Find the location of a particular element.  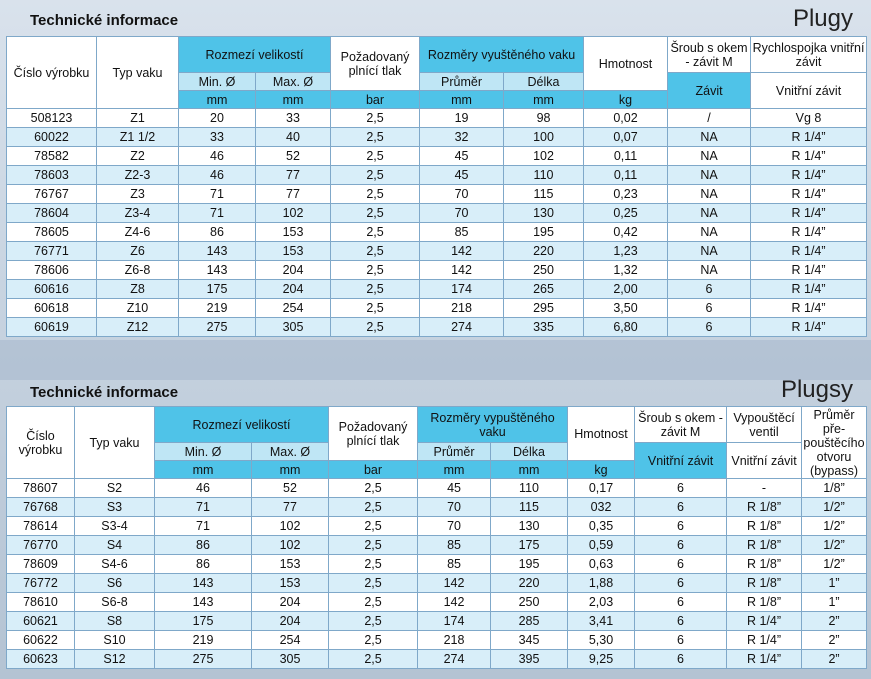

plugsy-table-cell: 86 is located at coordinates (203, 545).